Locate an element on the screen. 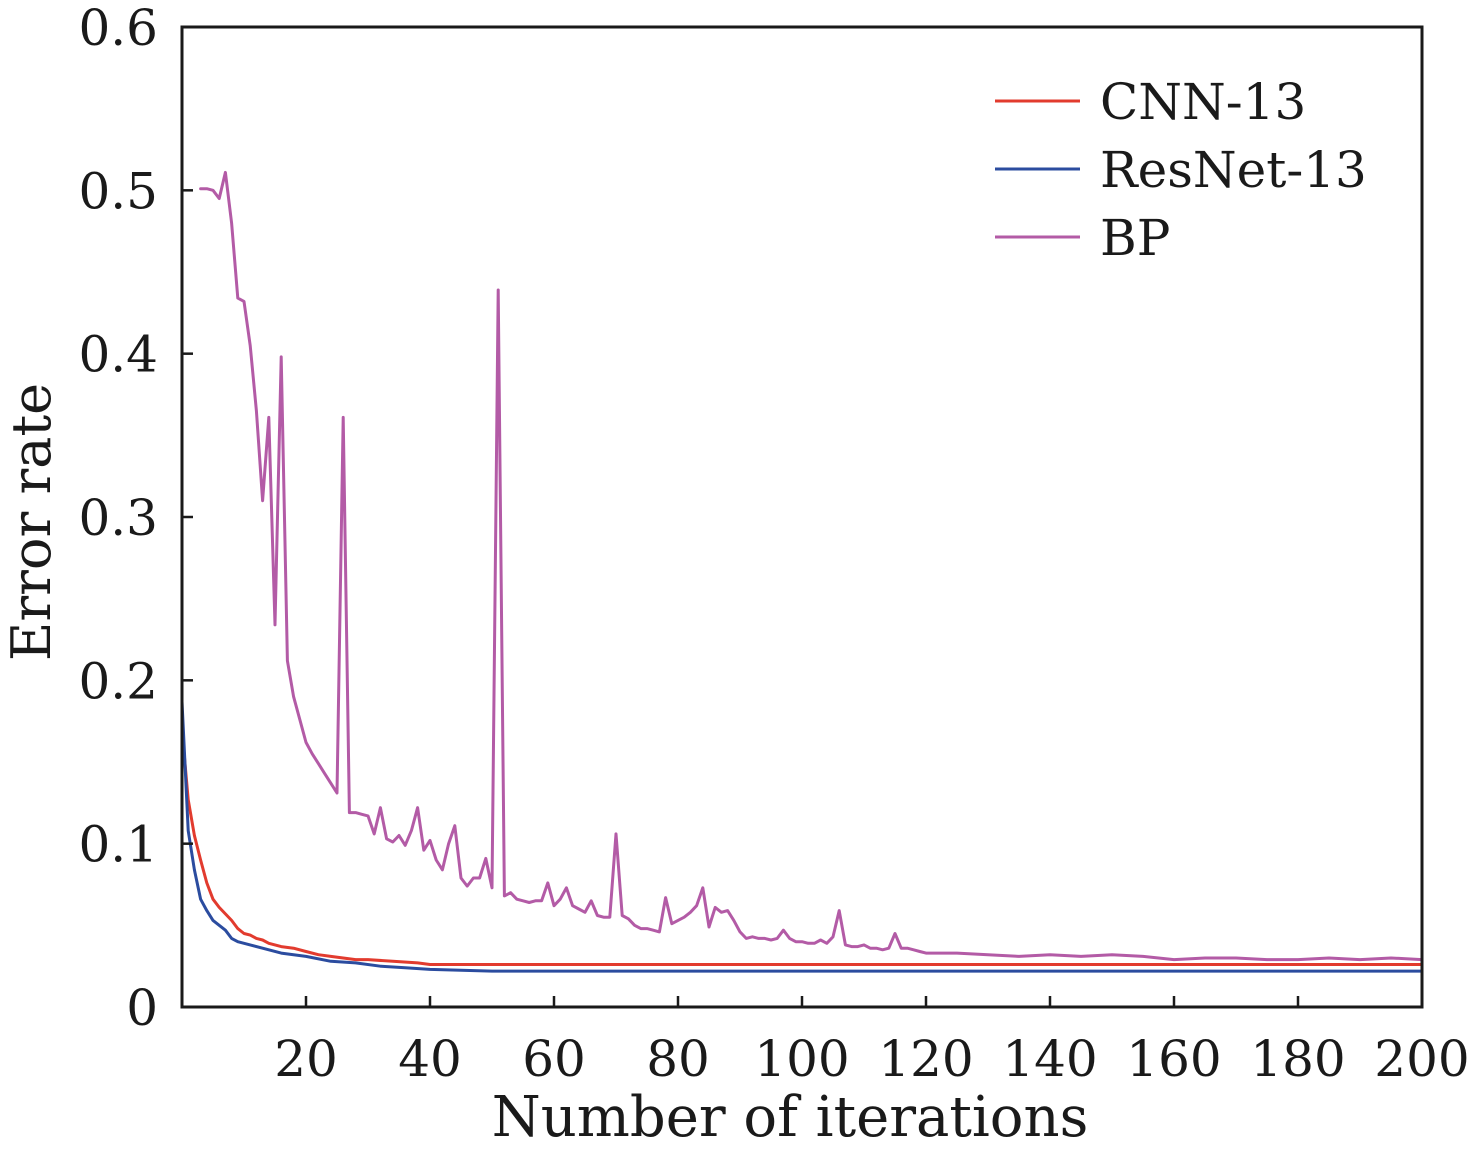 The width and height of the screenshot is (1480, 1152). x-tick-label: 60 is located at coordinates (554, 1059).